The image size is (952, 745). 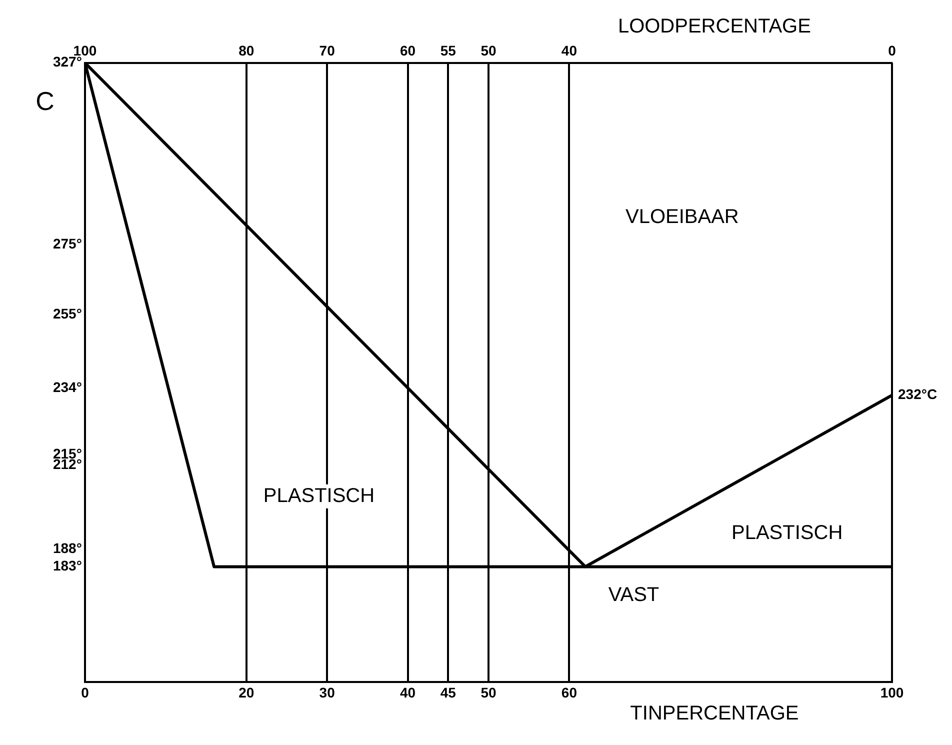 I want to click on y-tick-label: 275°, so click(x=67, y=244).